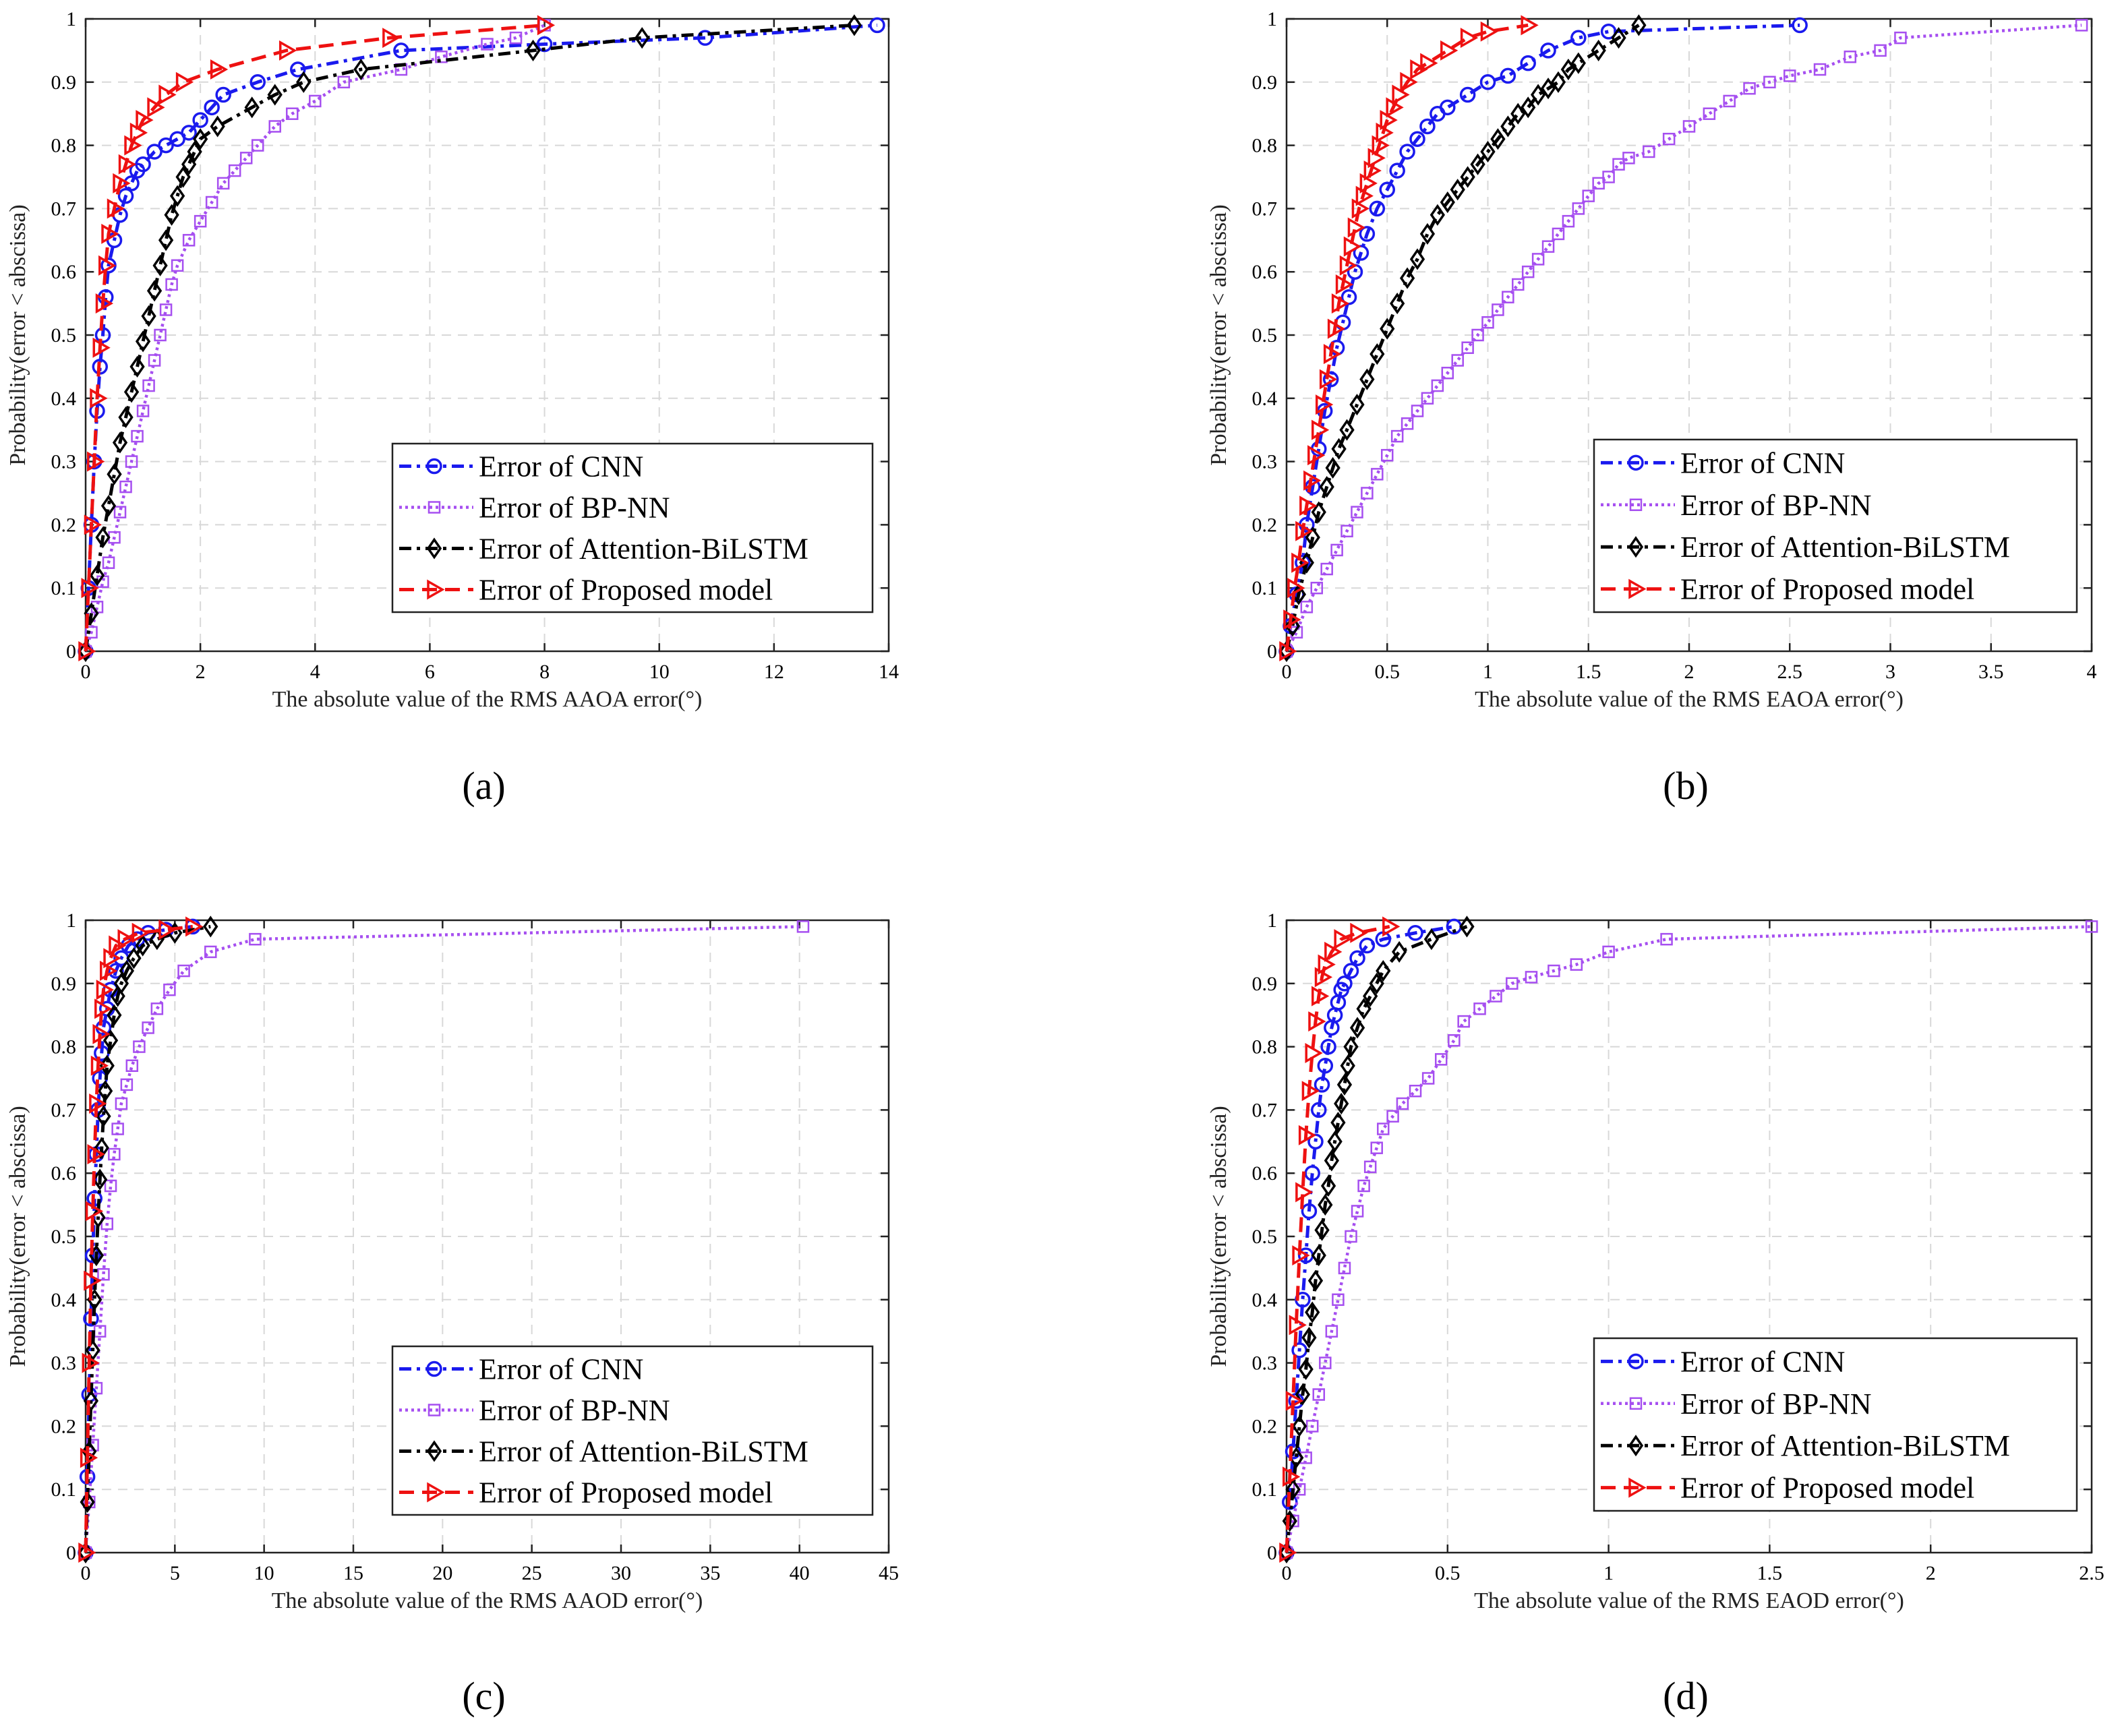 This screenshot has height=1736, width=2122. I want to click on x-tick-label: 20, so click(442, 1573).